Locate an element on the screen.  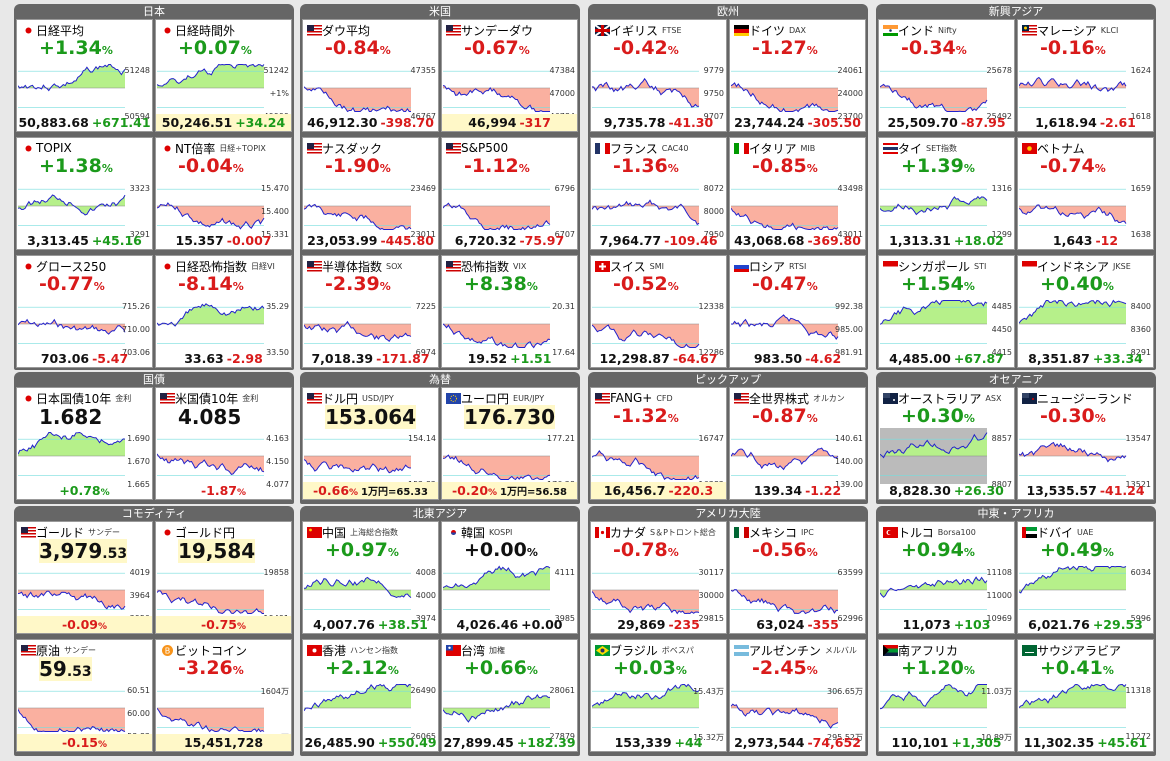
market-name-text: 香港 is located at coordinates (334, 650).